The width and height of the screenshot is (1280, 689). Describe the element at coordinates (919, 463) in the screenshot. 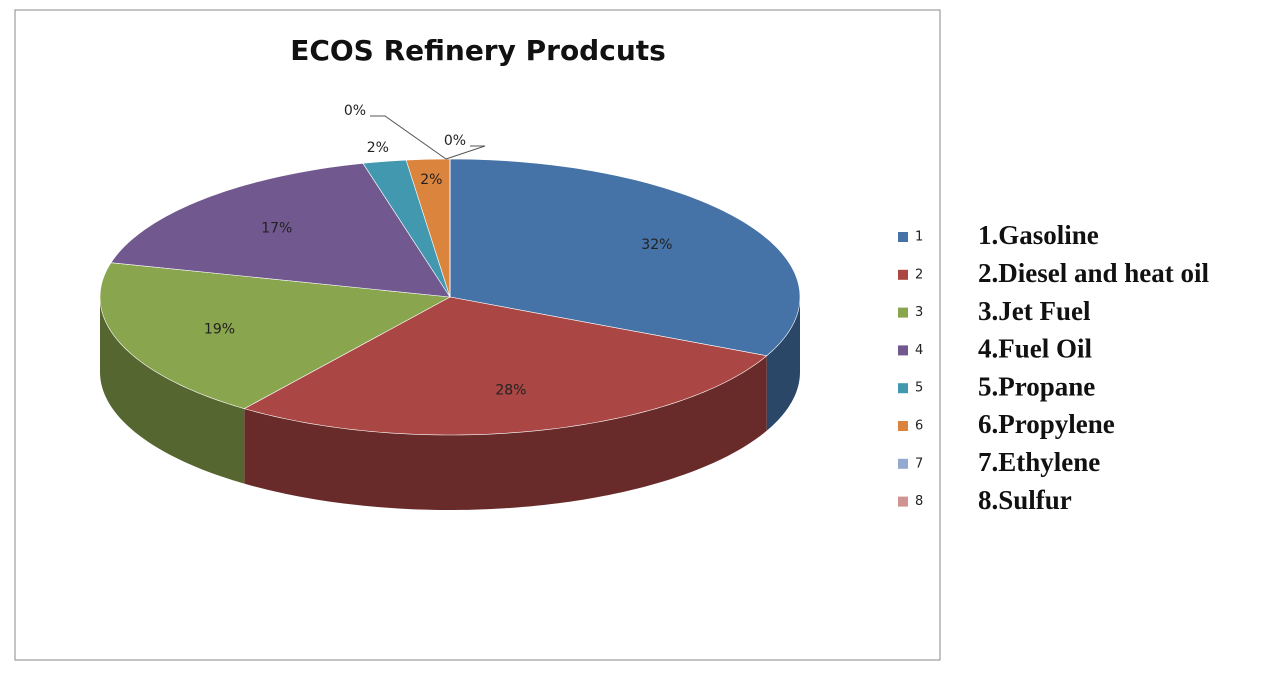

I see `legend-label: 7` at that location.